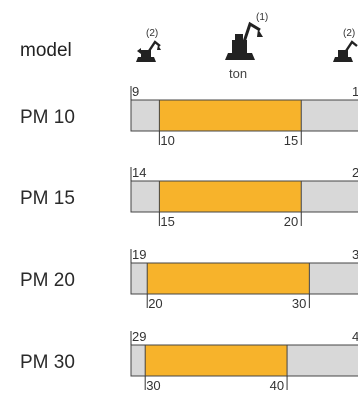 This screenshot has width=358, height=400. I want to click on outer-max-label: 33, so click(355, 254).